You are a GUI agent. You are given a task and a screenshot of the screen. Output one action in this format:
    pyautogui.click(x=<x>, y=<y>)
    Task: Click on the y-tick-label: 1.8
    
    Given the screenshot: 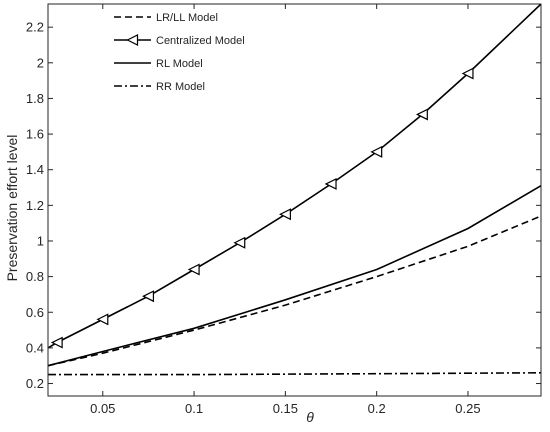 What is the action you would take?
    pyautogui.click(x=35, y=98)
    